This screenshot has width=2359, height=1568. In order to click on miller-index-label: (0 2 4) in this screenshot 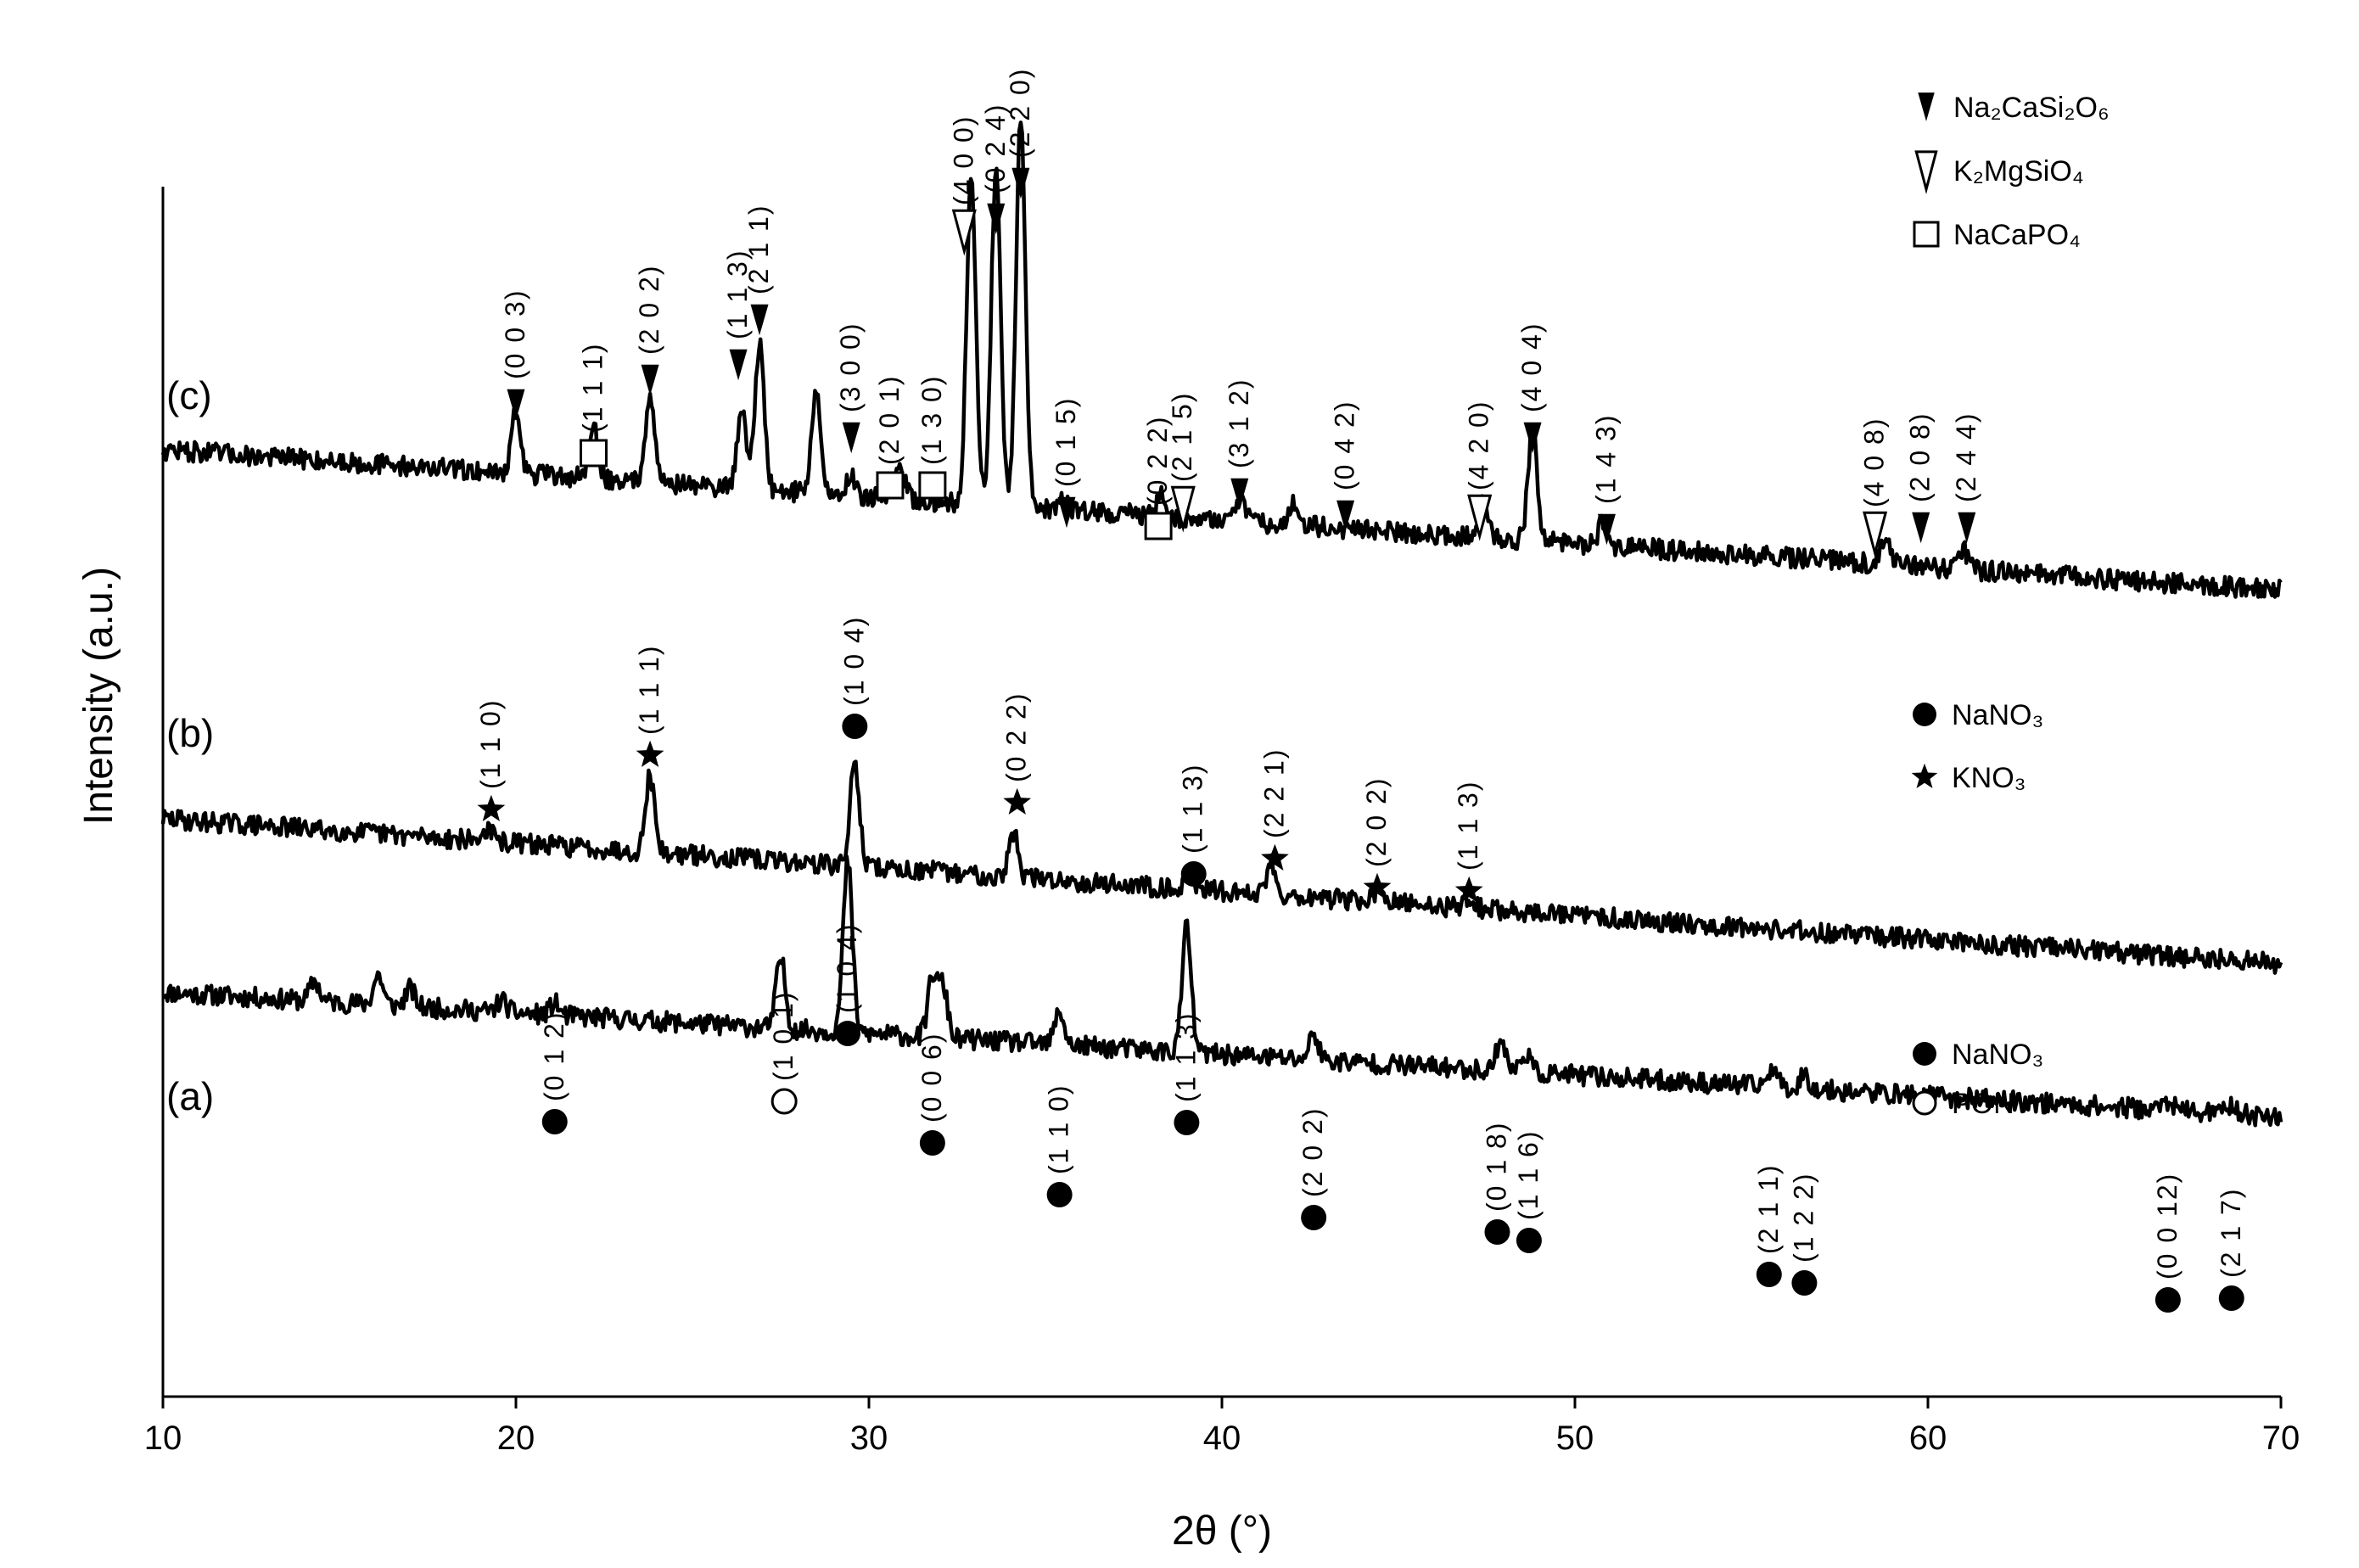, I will do `click(995, 148)`.